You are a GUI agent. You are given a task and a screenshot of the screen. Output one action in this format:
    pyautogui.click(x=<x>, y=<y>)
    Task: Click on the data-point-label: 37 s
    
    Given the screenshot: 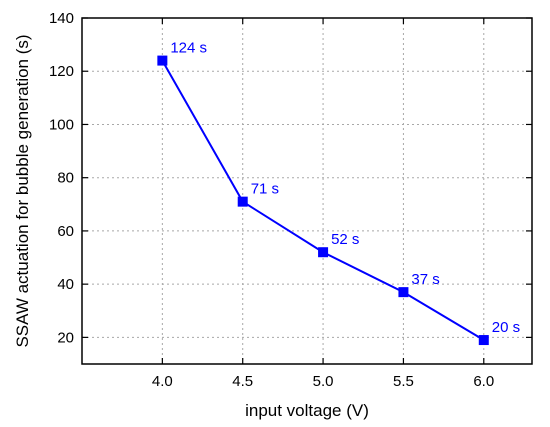 What is the action you would take?
    pyautogui.click(x=425, y=279)
    